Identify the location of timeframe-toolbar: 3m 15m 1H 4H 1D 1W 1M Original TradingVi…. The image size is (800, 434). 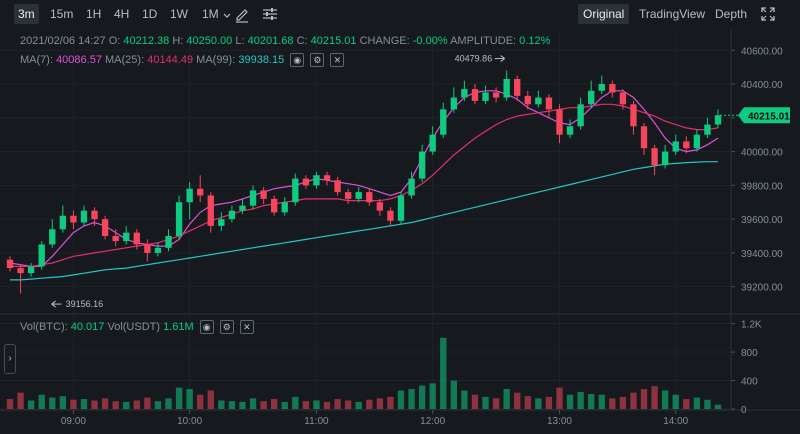
(400, 14).